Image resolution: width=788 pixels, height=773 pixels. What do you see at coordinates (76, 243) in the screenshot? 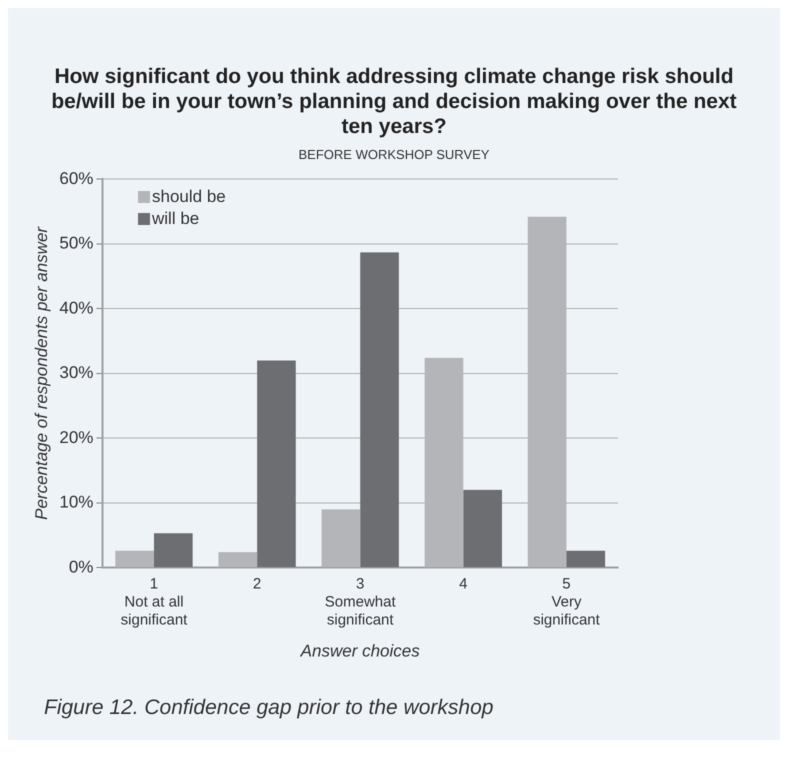
I see `y-tick-label: 50%` at bounding box center [76, 243].